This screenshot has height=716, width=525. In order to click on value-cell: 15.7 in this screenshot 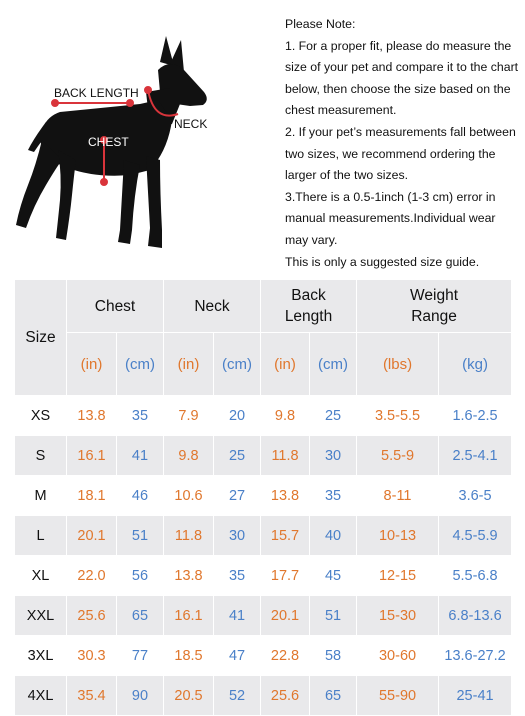, I will do `click(285, 535)`.